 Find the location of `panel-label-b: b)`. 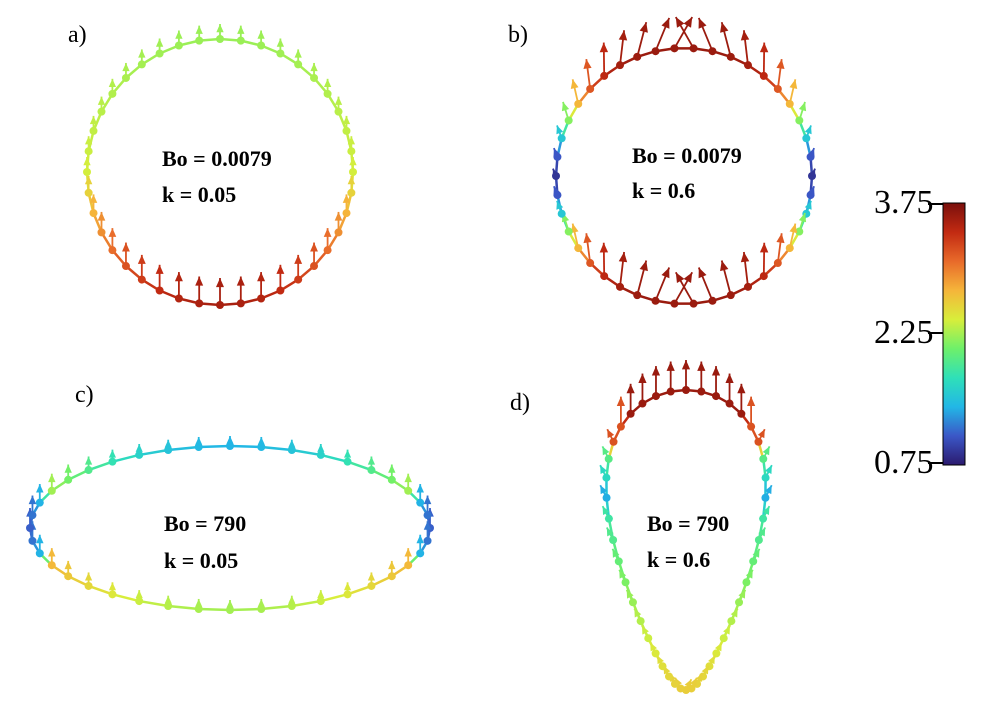

panel-label-b: b) is located at coordinates (518, 35).